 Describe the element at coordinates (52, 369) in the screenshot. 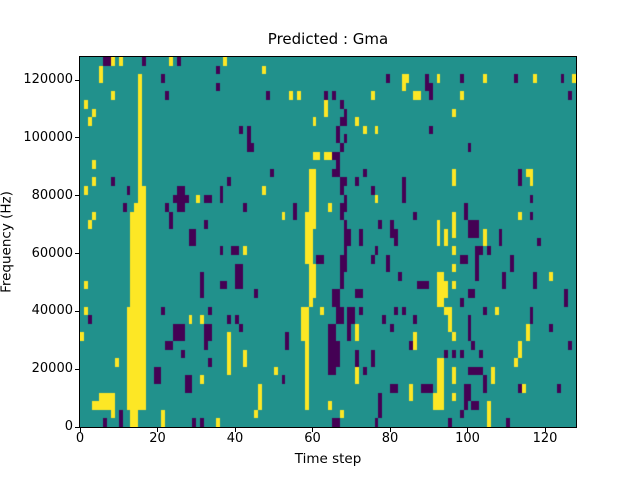

I see `y-tick-label: 20000` at that location.